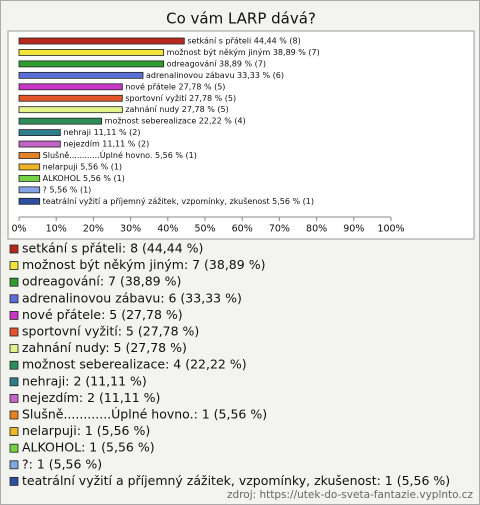 Image resolution: width=480 pixels, height=505 pixels. Describe the element at coordinates (243, 41) in the screenshot. I see `bar-label: setkání s přáteli 44,44 % (8)` at that location.